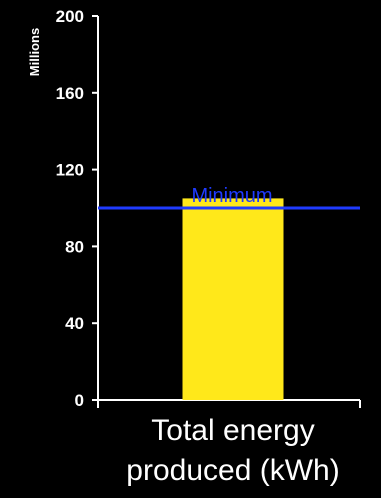 The height and width of the screenshot is (498, 381). What do you see at coordinates (232, 430) in the screenshot?
I see `x-category-label-line: Total energy` at bounding box center [232, 430].